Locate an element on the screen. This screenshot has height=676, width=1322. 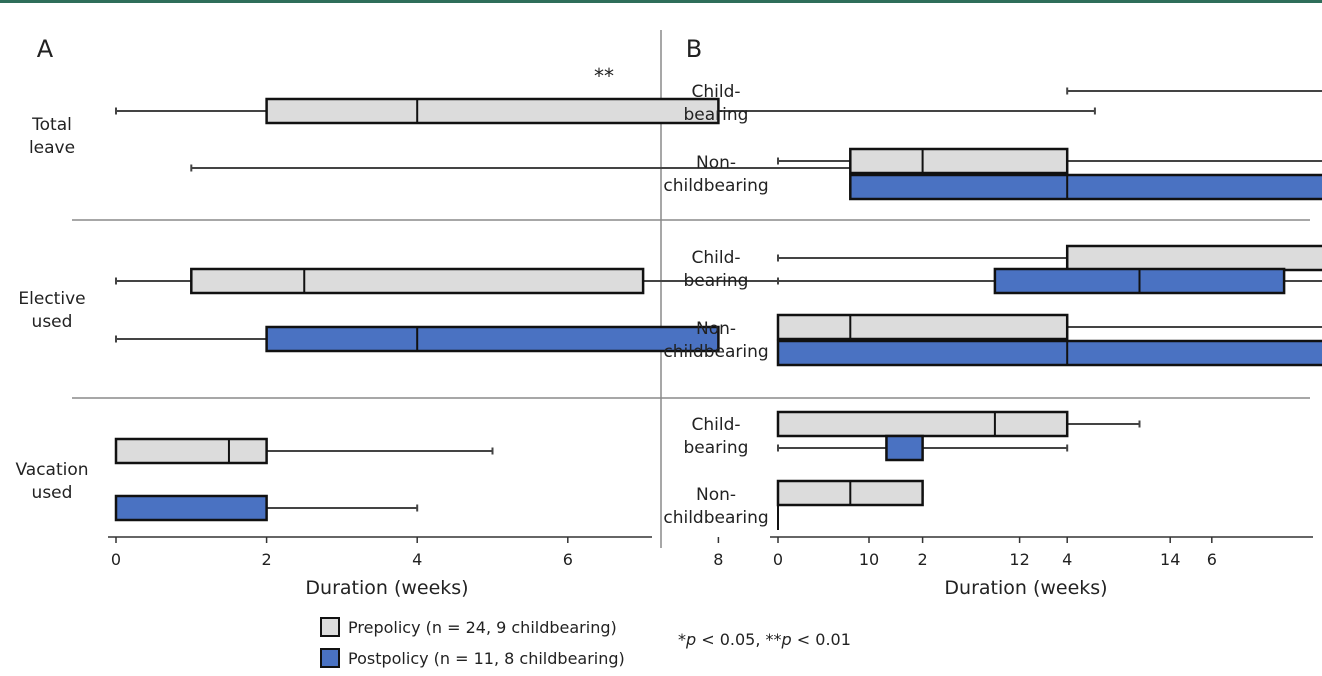
significance-marker: ** is located at coordinates (604, 76).